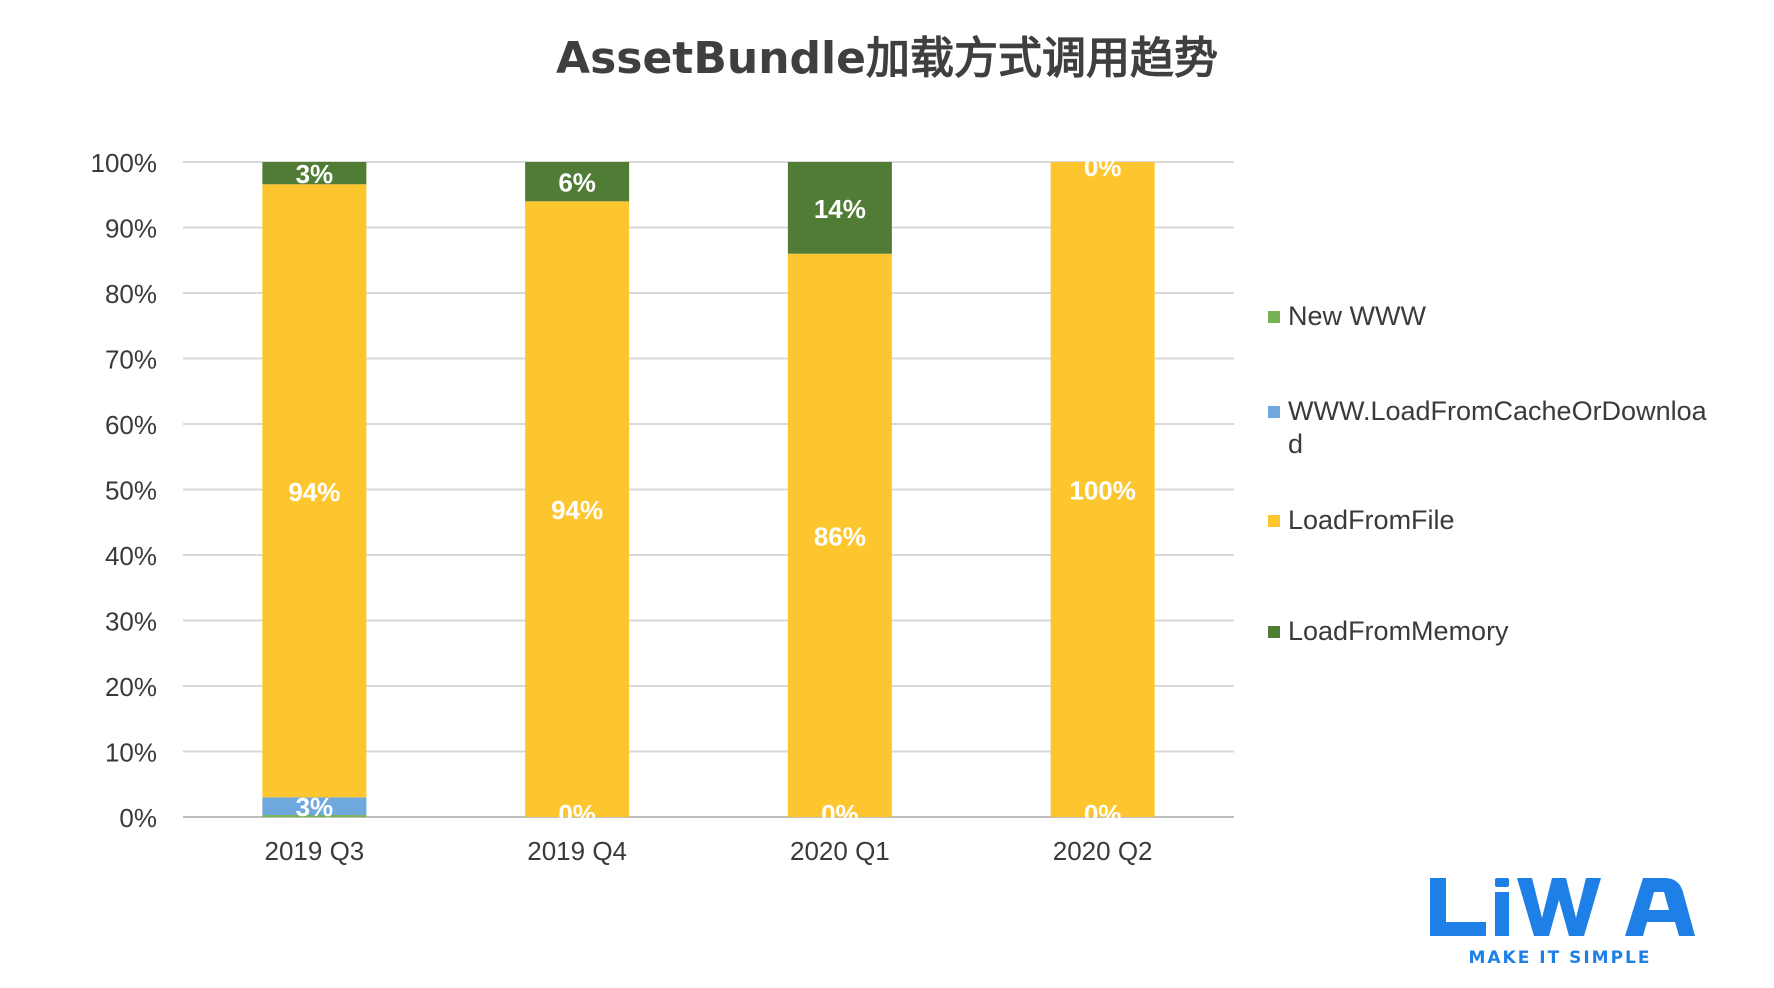 This screenshot has height=988, width=1774. I want to click on data-label: 14%, so click(840, 209).